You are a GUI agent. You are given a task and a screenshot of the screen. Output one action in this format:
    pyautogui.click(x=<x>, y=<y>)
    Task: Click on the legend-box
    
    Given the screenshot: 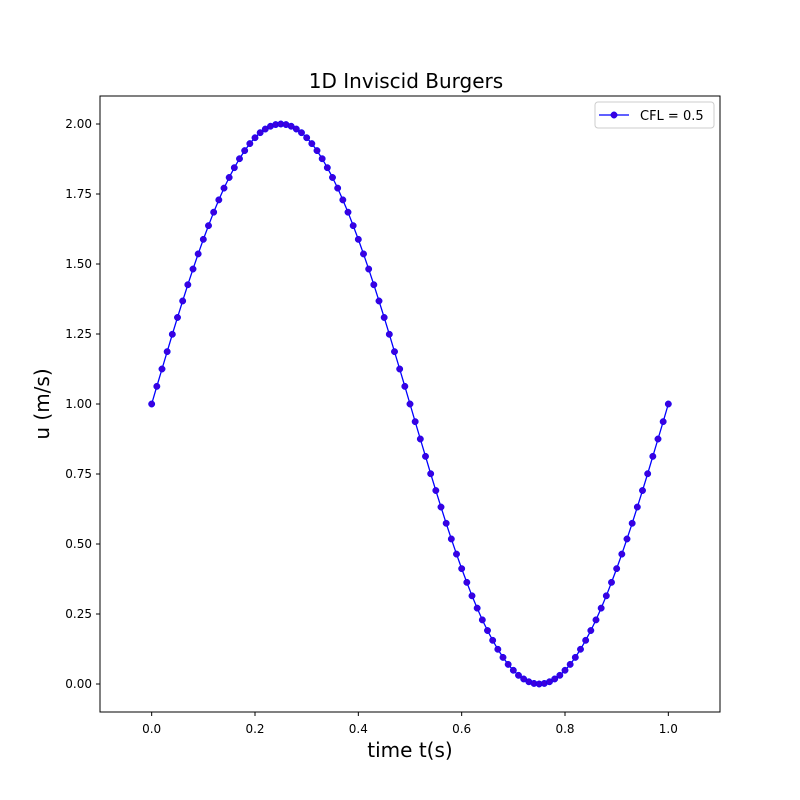 What is the action you would take?
    pyautogui.click(x=654, y=115)
    